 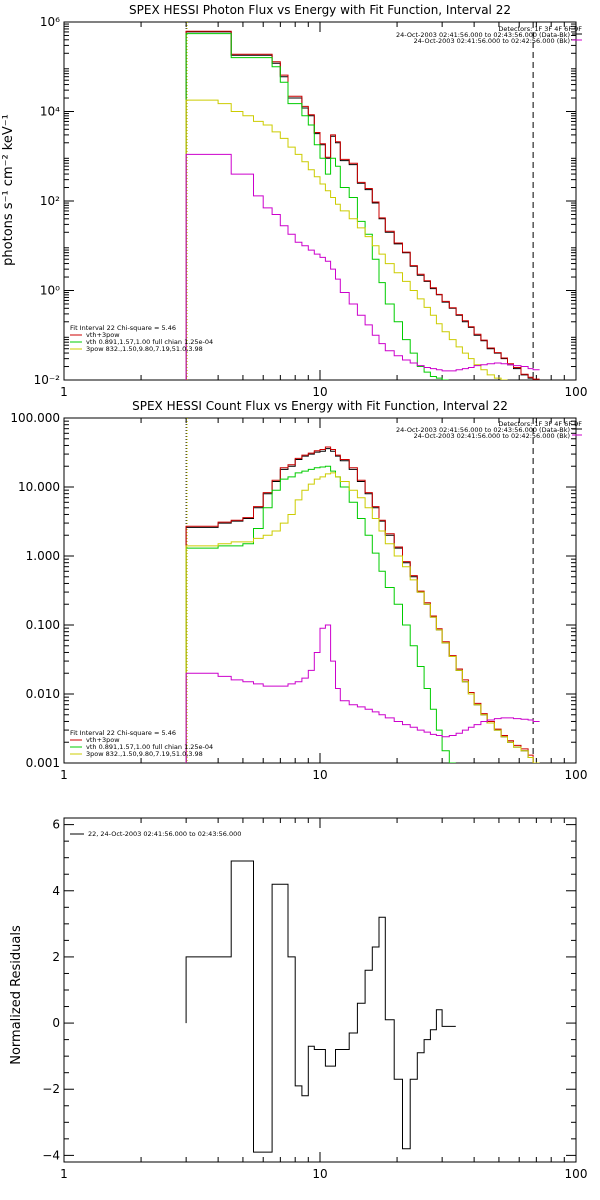 I want to click on count-legend-fit-interval: Fit Interval 22 Chi-square = 5.46, so click(x=123, y=733).